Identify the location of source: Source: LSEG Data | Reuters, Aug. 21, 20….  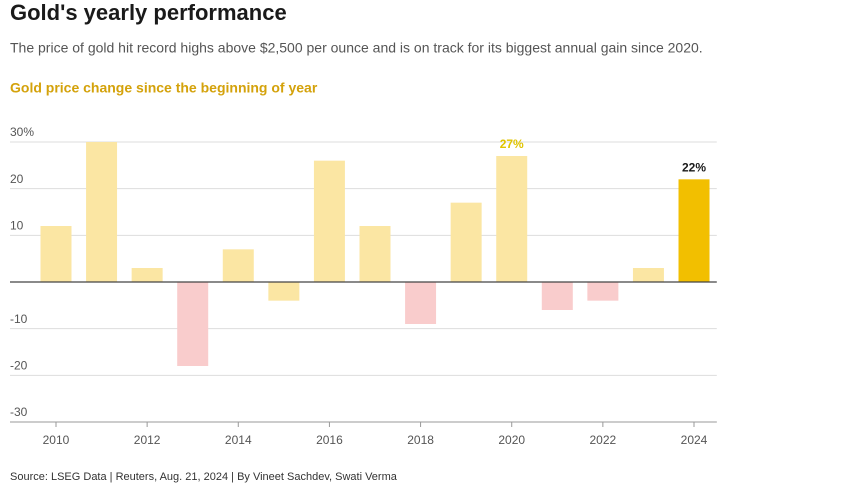
(204, 477).